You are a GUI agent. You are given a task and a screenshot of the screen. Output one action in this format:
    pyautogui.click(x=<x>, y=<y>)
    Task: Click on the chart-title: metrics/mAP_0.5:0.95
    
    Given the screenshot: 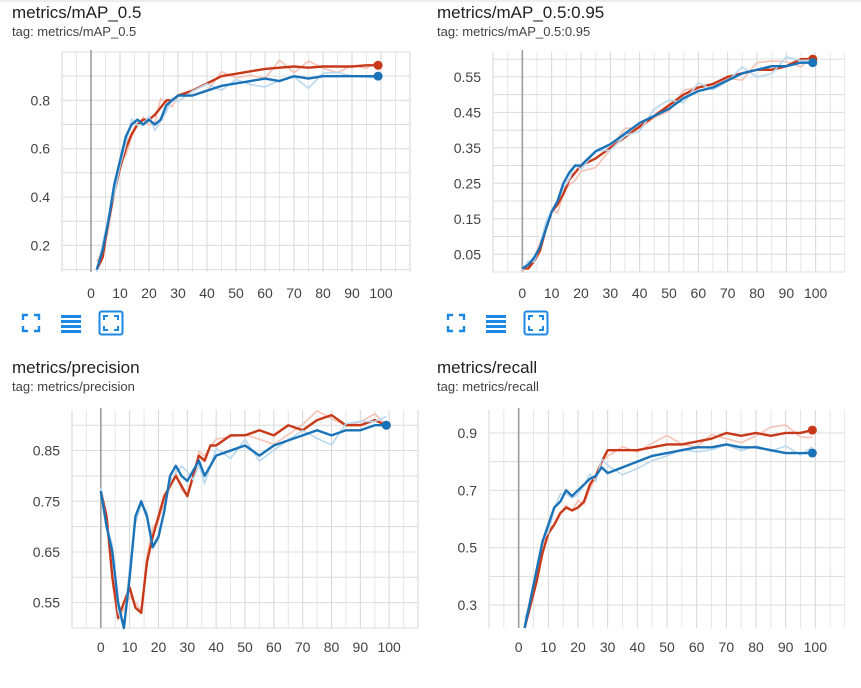 What is the action you would take?
    pyautogui.click(x=521, y=12)
    